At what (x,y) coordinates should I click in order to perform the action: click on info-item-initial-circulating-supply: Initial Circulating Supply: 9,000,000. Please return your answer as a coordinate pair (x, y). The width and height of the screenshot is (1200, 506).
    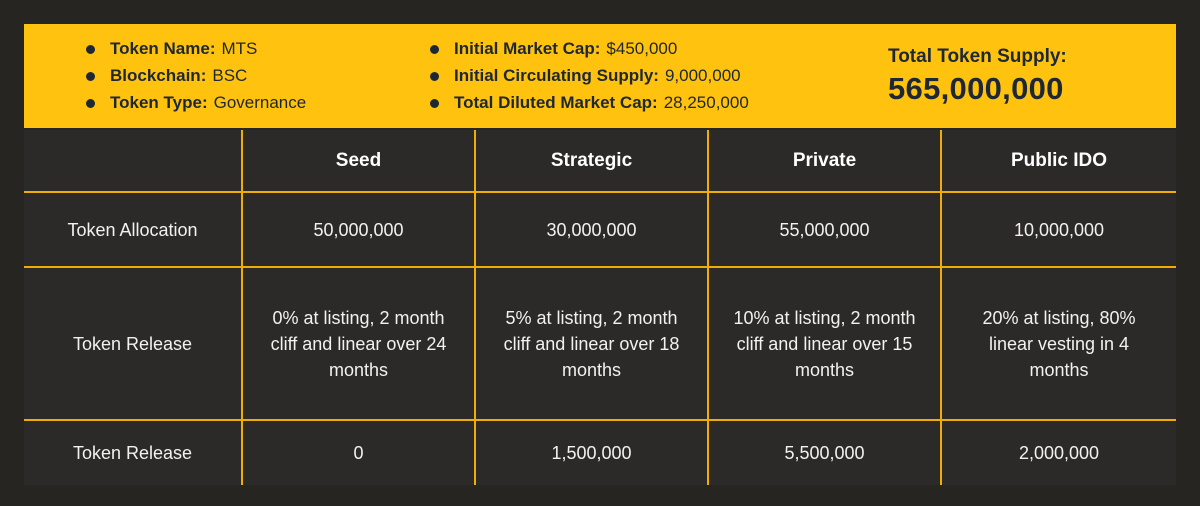
    Looking at the image, I should click on (659, 76).